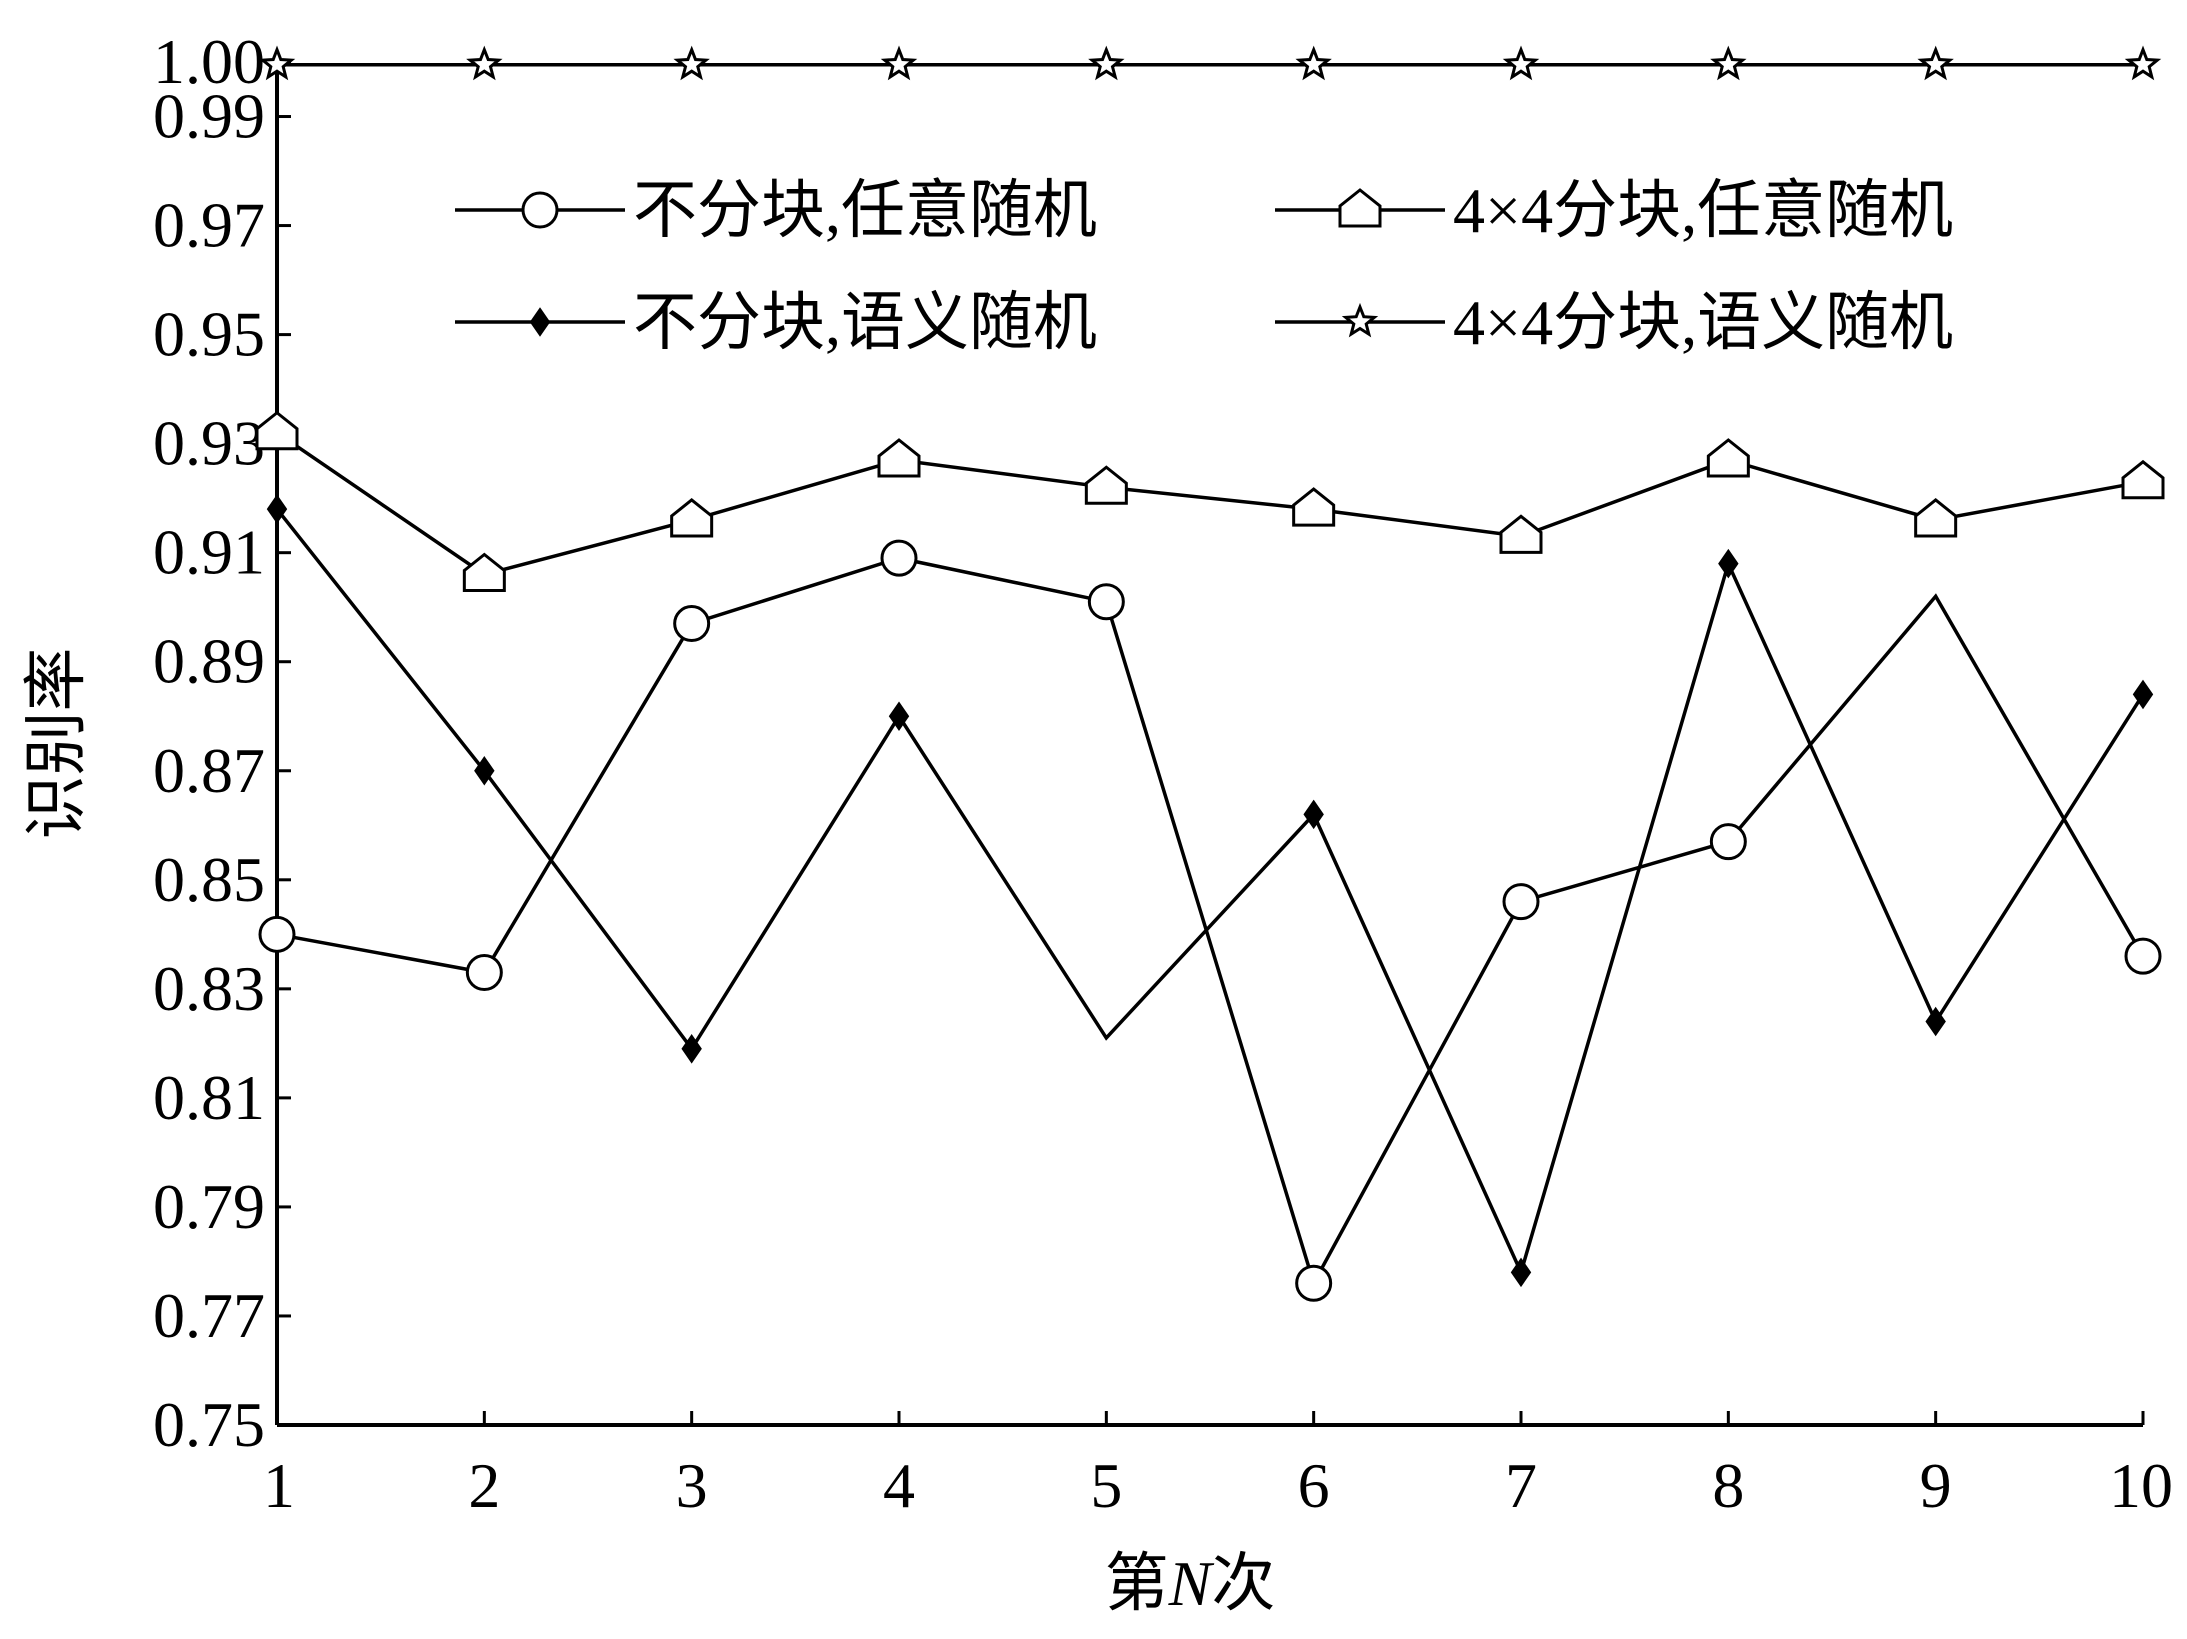 The width and height of the screenshot is (2187, 1639). Describe the element at coordinates (209, 225) in the screenshot. I see `y-tick-label: 0.97` at that location.